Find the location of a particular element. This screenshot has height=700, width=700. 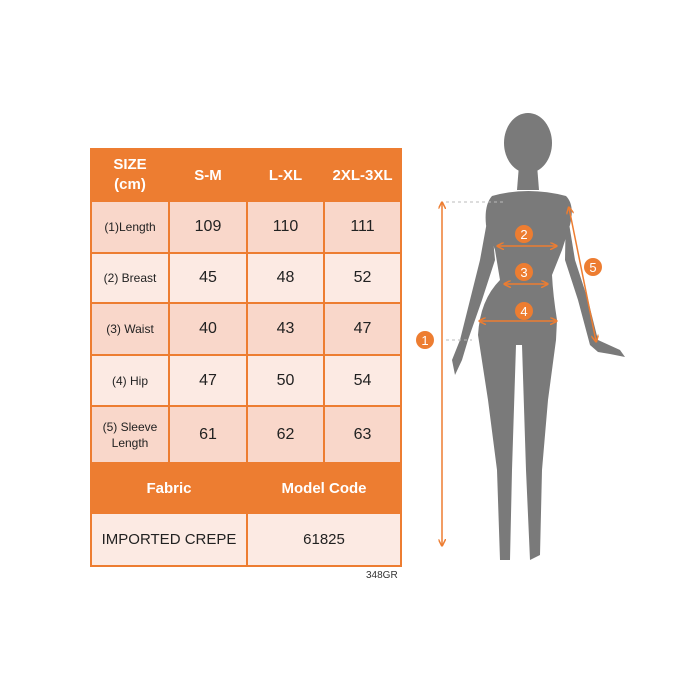

measurement-markers: 1 2 3 4 5 is located at coordinates (509, 287).